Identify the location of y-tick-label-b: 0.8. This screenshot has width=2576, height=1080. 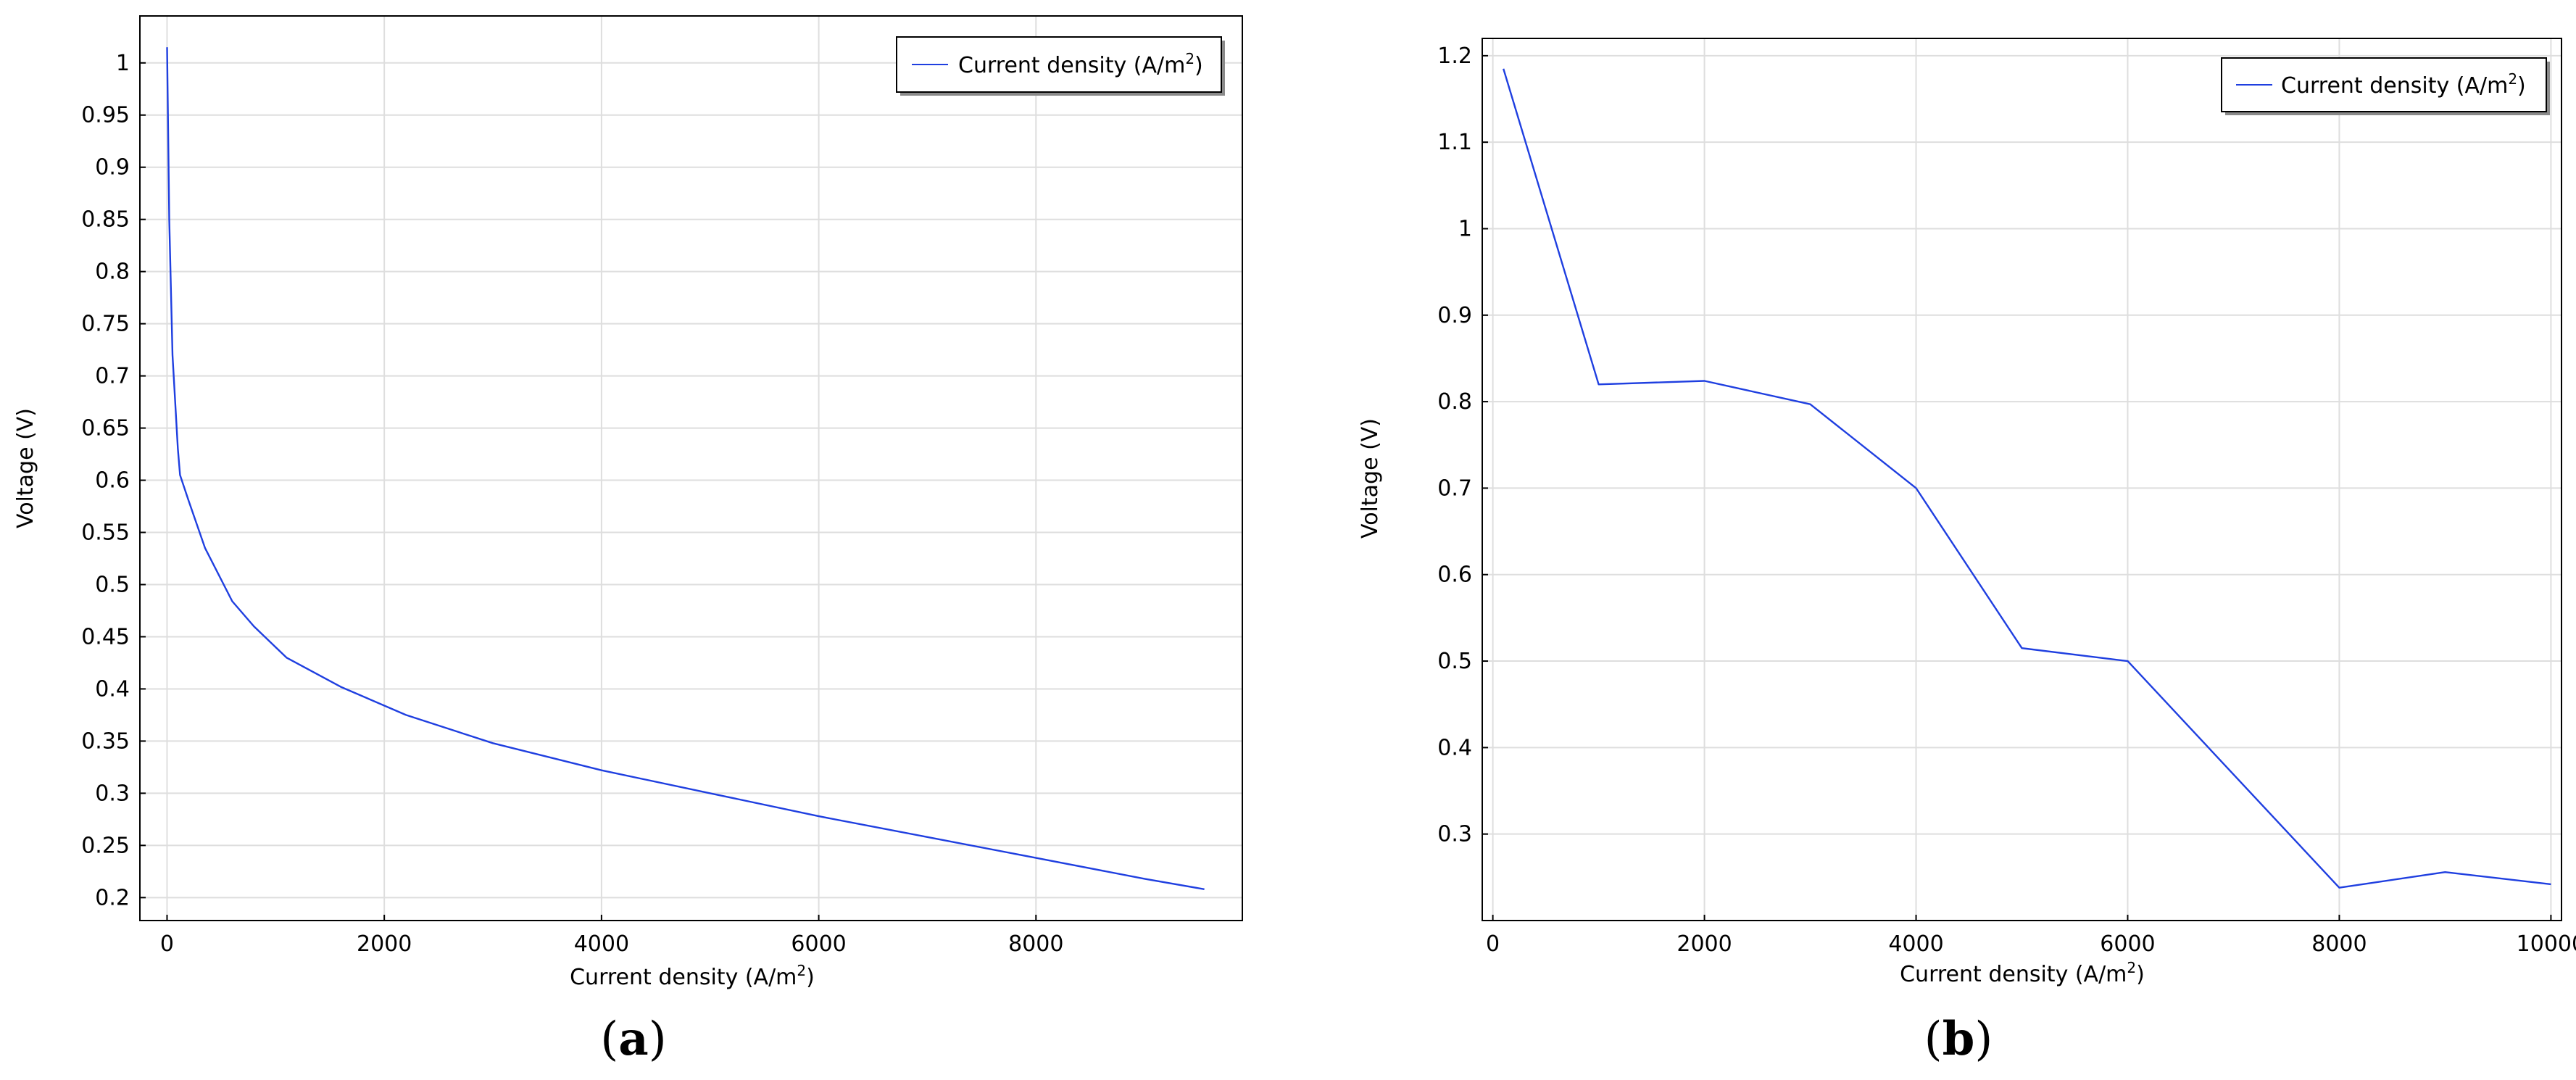
(1454, 402).